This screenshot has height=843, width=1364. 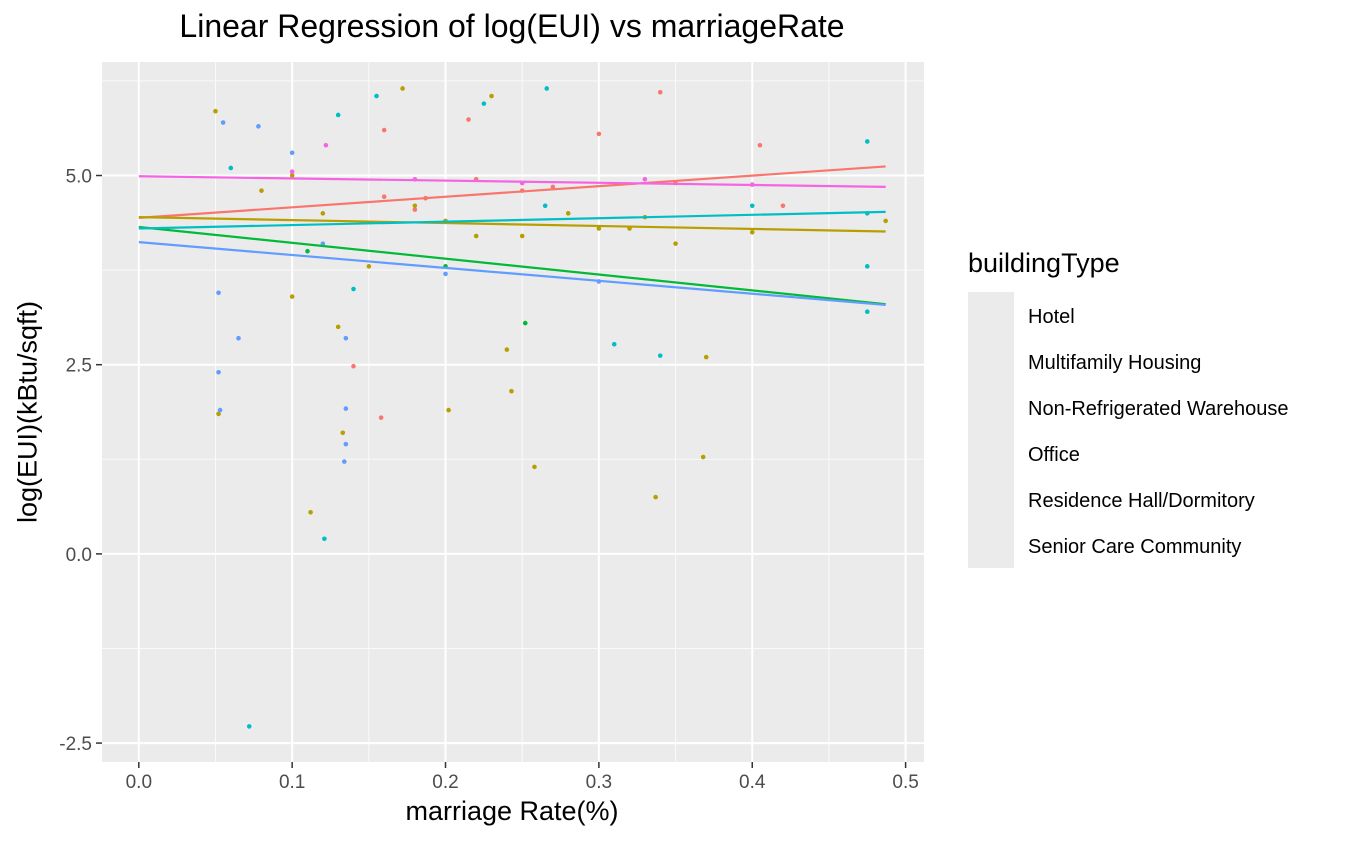 What do you see at coordinates (79, 555) in the screenshot?
I see `y-tick-label: 0.0` at bounding box center [79, 555].